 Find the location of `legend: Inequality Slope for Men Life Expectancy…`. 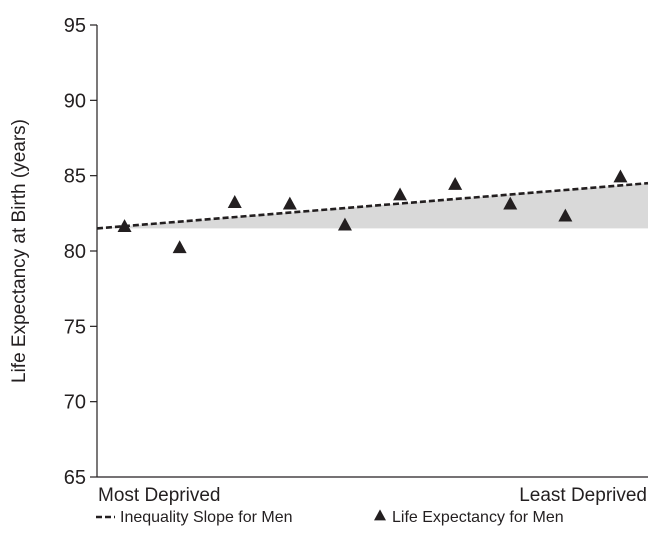

legend: Inequality Slope for Men Life Expectancy… is located at coordinates (330, 517).